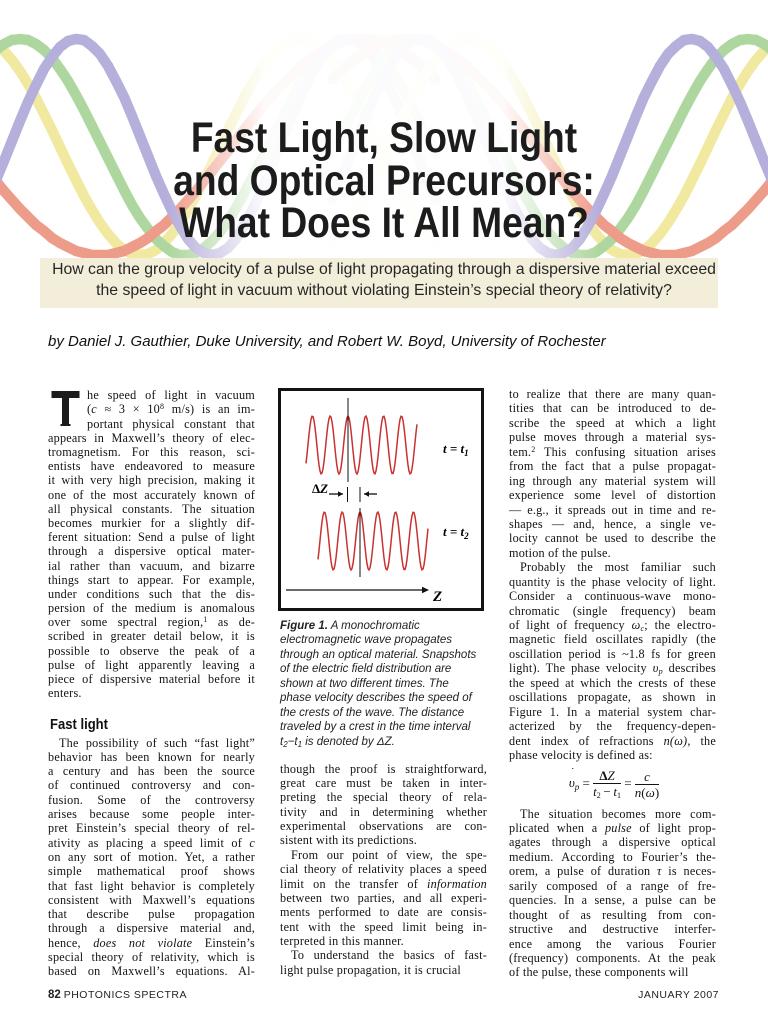 Image resolution: width=768 pixels, height=1024 pixels. Describe the element at coordinates (320, 488) in the screenshot. I see `svg-text: ΔZ` at that location.